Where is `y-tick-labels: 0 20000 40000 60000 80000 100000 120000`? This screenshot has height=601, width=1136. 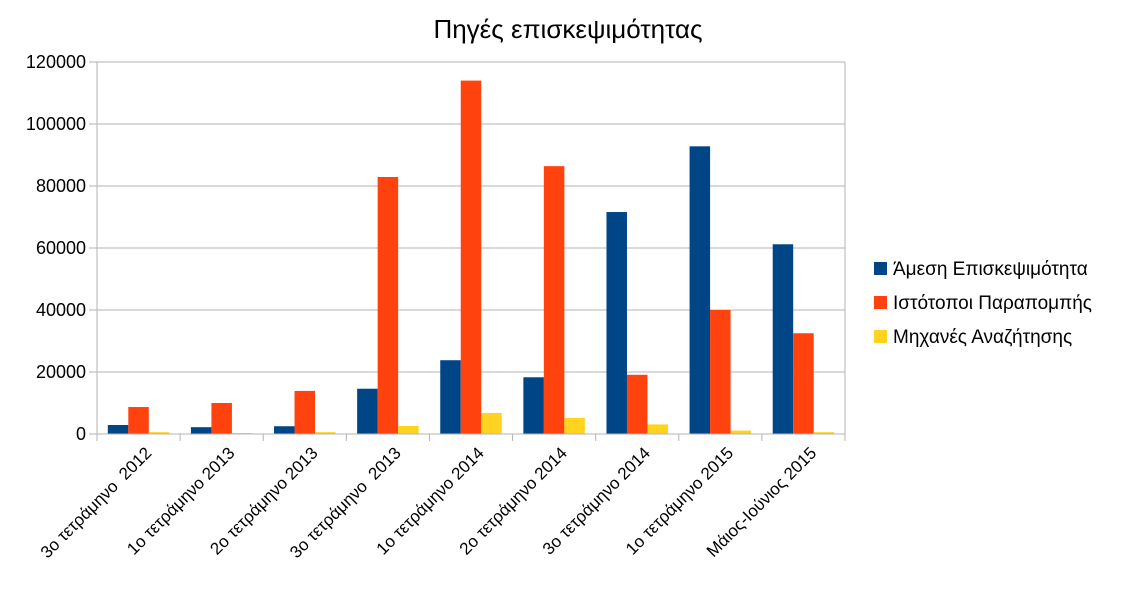
y-tick-labels: 0 20000 40000 60000 80000 100000 120000 is located at coordinates (56, 248).